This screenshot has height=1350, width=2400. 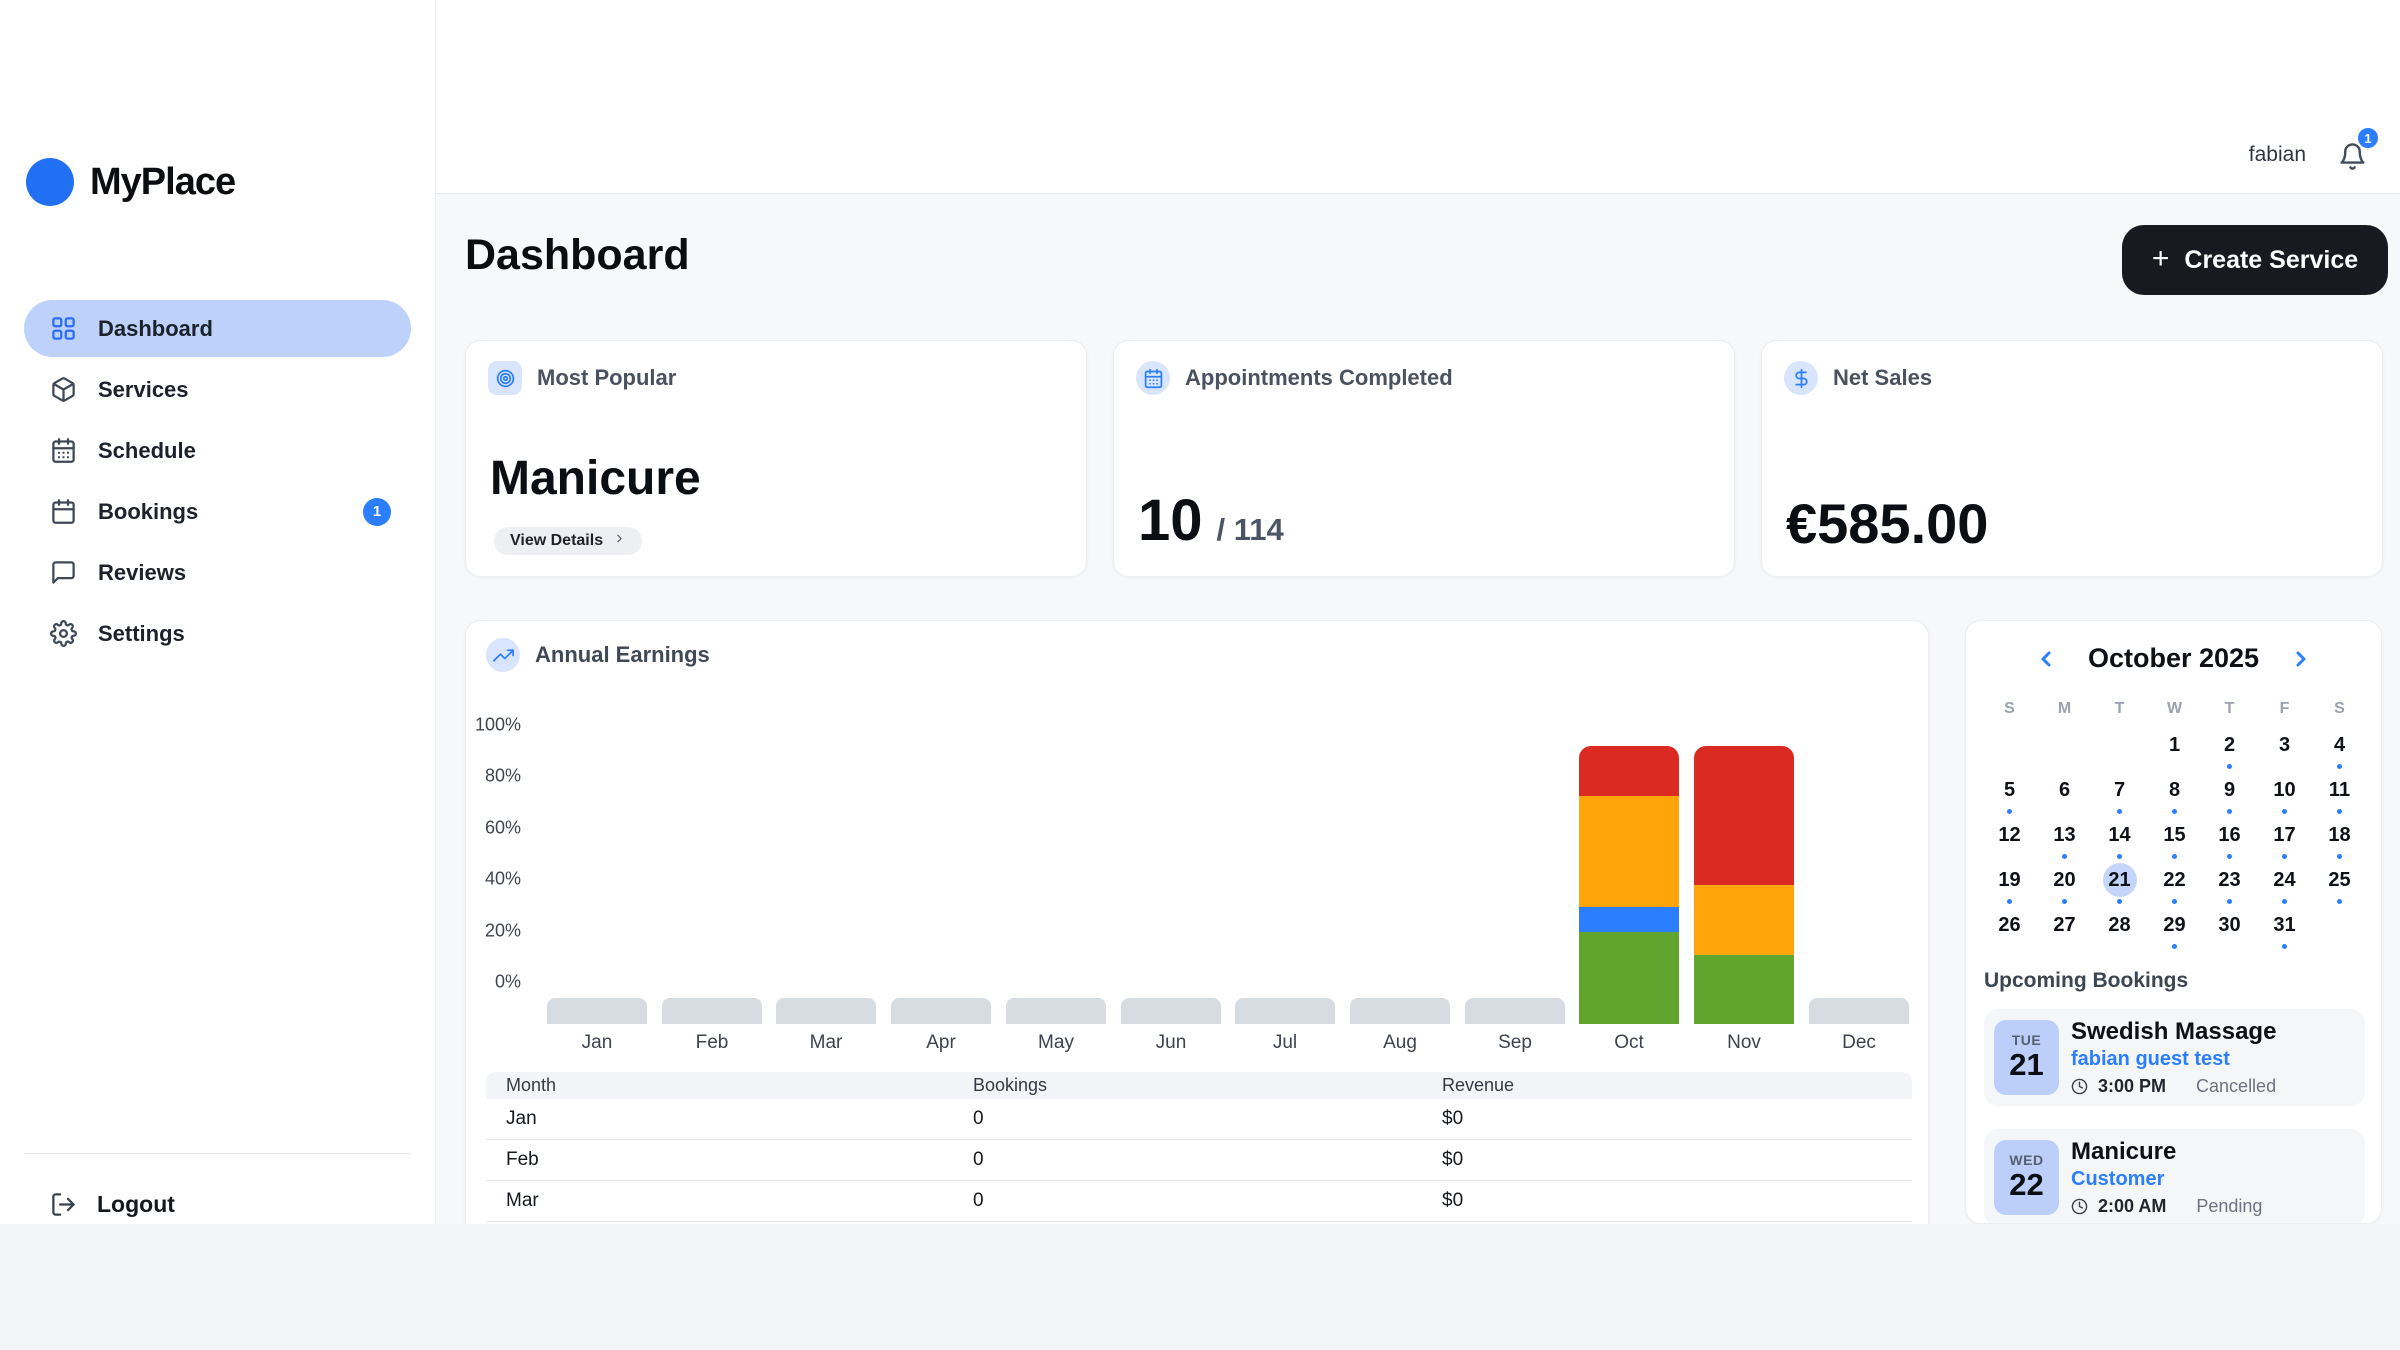 I want to click on booking-customer-link: fabian guest test, so click(x=2150, y=1059).